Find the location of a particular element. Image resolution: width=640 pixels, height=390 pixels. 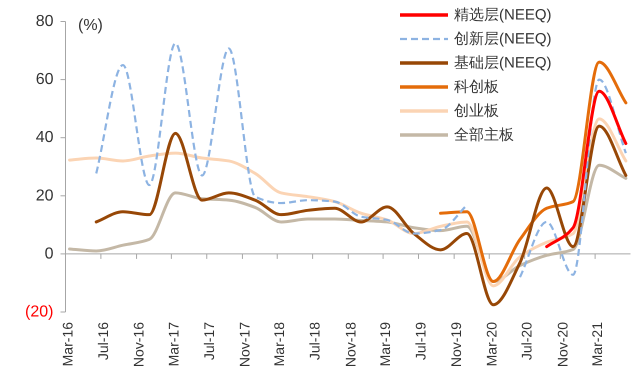

y-axis-title: (%) is located at coordinates (90, 25).